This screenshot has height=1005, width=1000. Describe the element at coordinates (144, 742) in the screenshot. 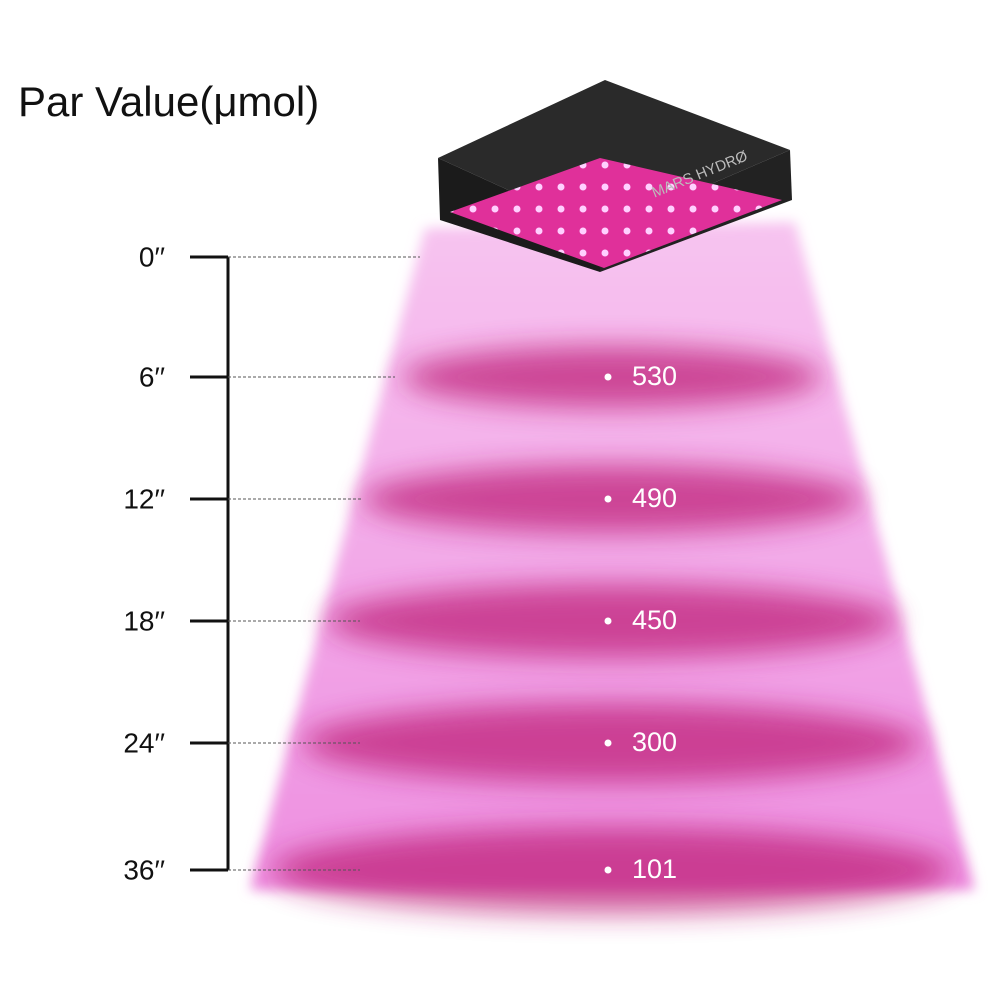

I see `height-label: 24′′` at that location.